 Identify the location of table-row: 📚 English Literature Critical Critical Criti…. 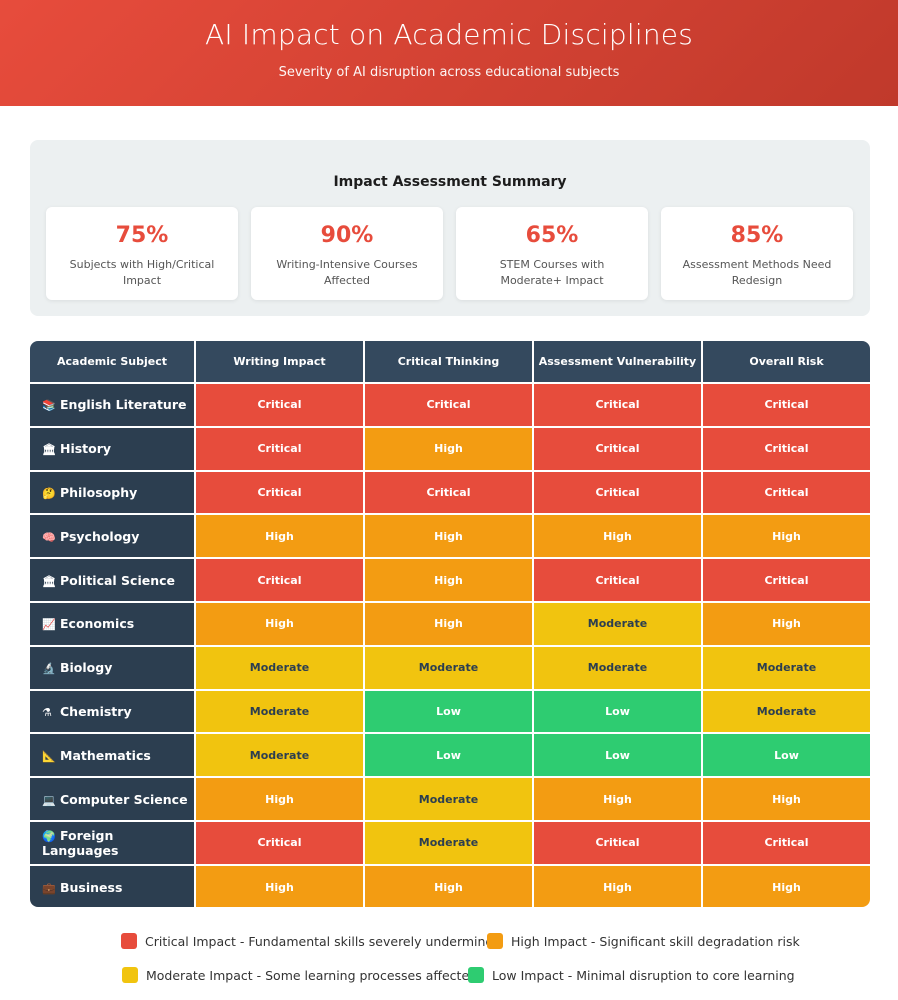
(450, 405).